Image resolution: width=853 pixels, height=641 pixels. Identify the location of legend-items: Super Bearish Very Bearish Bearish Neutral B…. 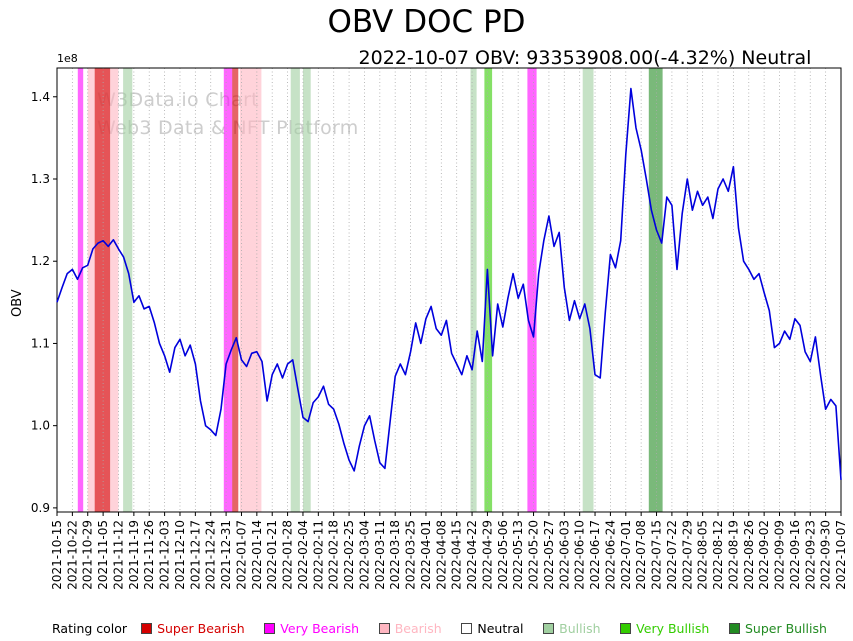
(484, 628).